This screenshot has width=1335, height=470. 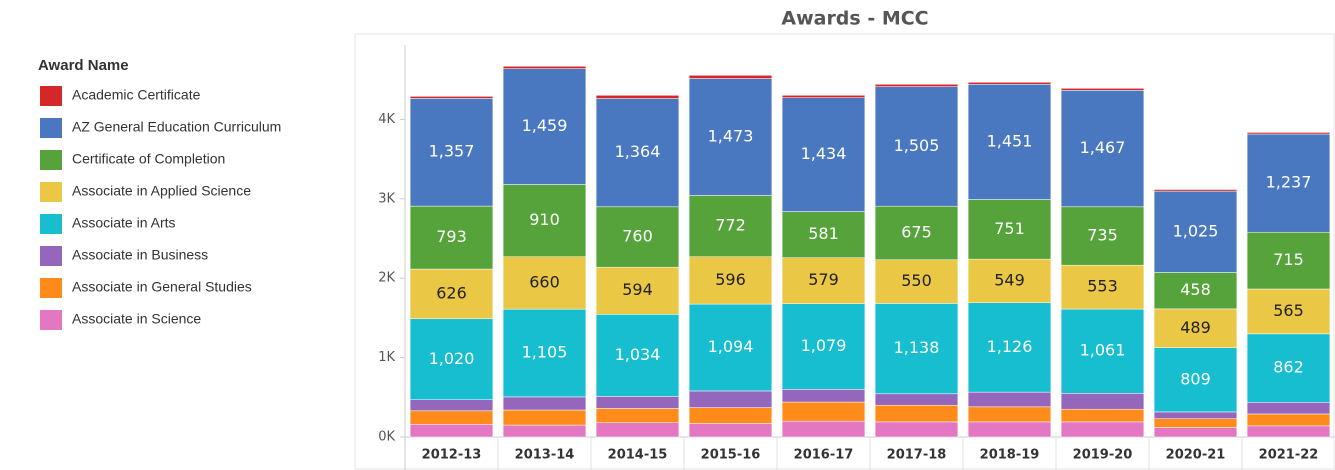 What do you see at coordinates (1195, 327) in the screenshot?
I see `data-label: 489` at bounding box center [1195, 327].